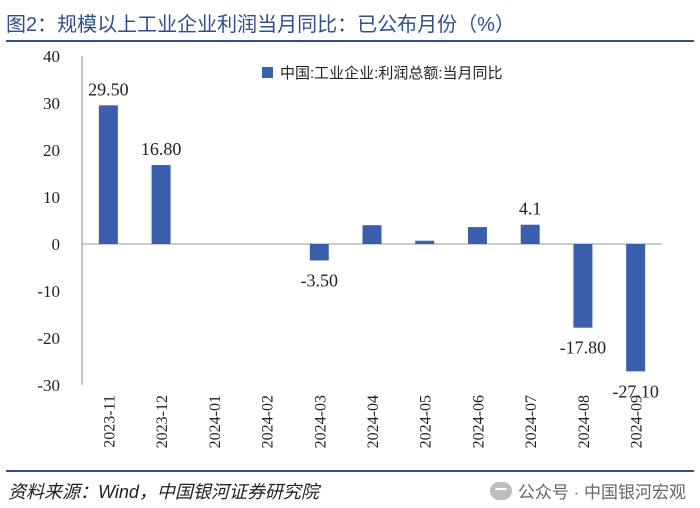 Image resolution: width=700 pixels, height=508 pixels. Describe the element at coordinates (48, 385) in the screenshot. I see `y-tick-label: -30` at that location.